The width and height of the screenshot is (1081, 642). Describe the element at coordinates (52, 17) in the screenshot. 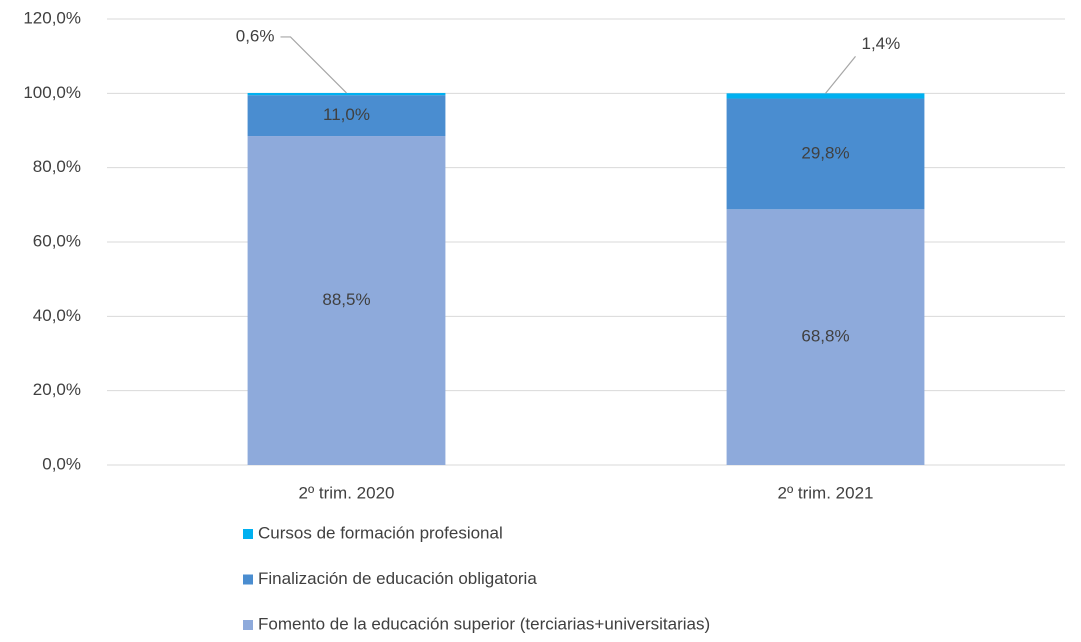

I see `y-tick-label: 120,0%` at that location.